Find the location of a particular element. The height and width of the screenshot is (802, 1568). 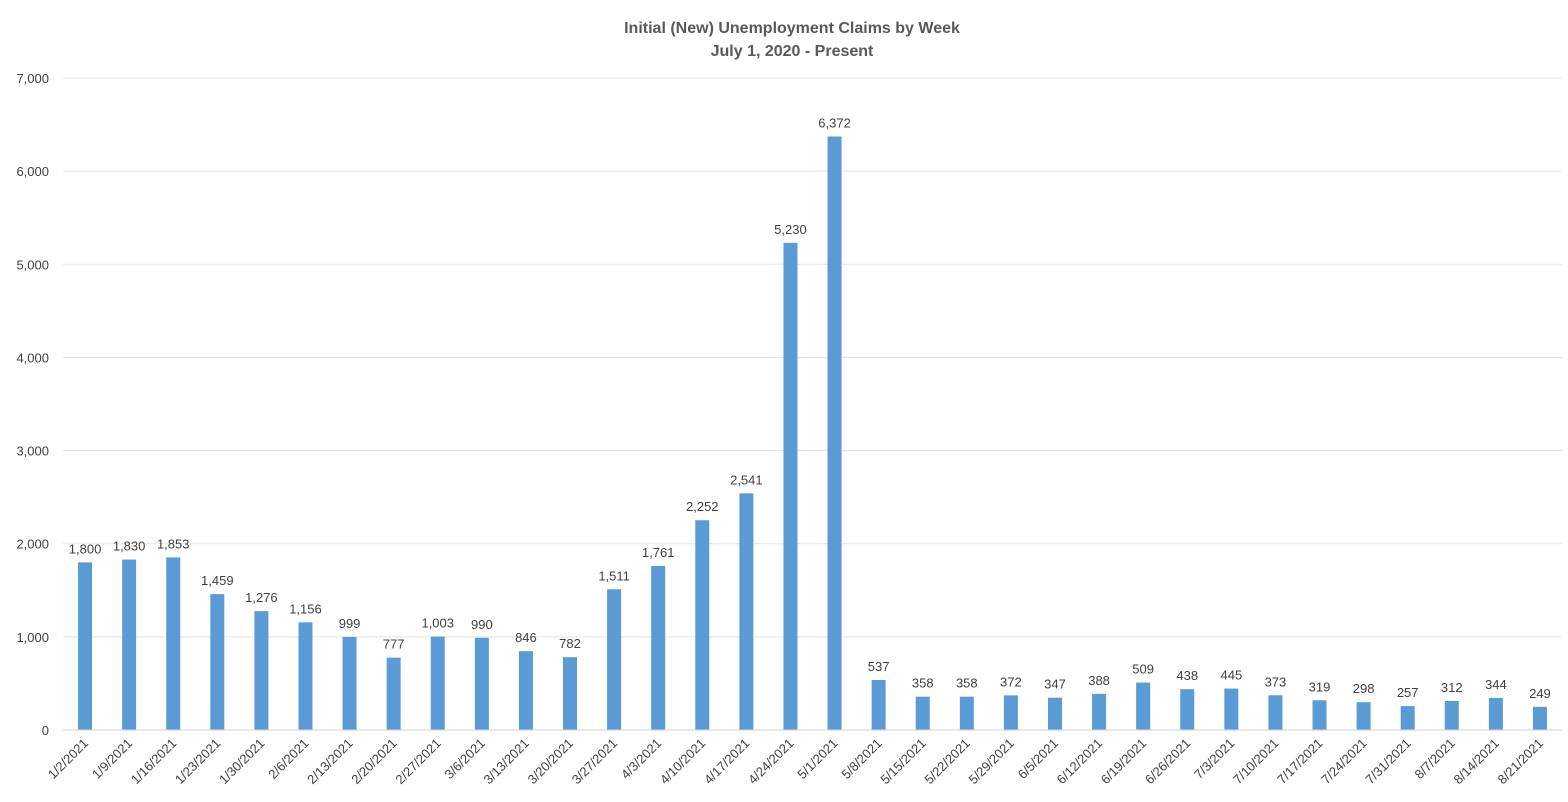

x-tick-label: 4/10/2021 is located at coordinates (683, 762).